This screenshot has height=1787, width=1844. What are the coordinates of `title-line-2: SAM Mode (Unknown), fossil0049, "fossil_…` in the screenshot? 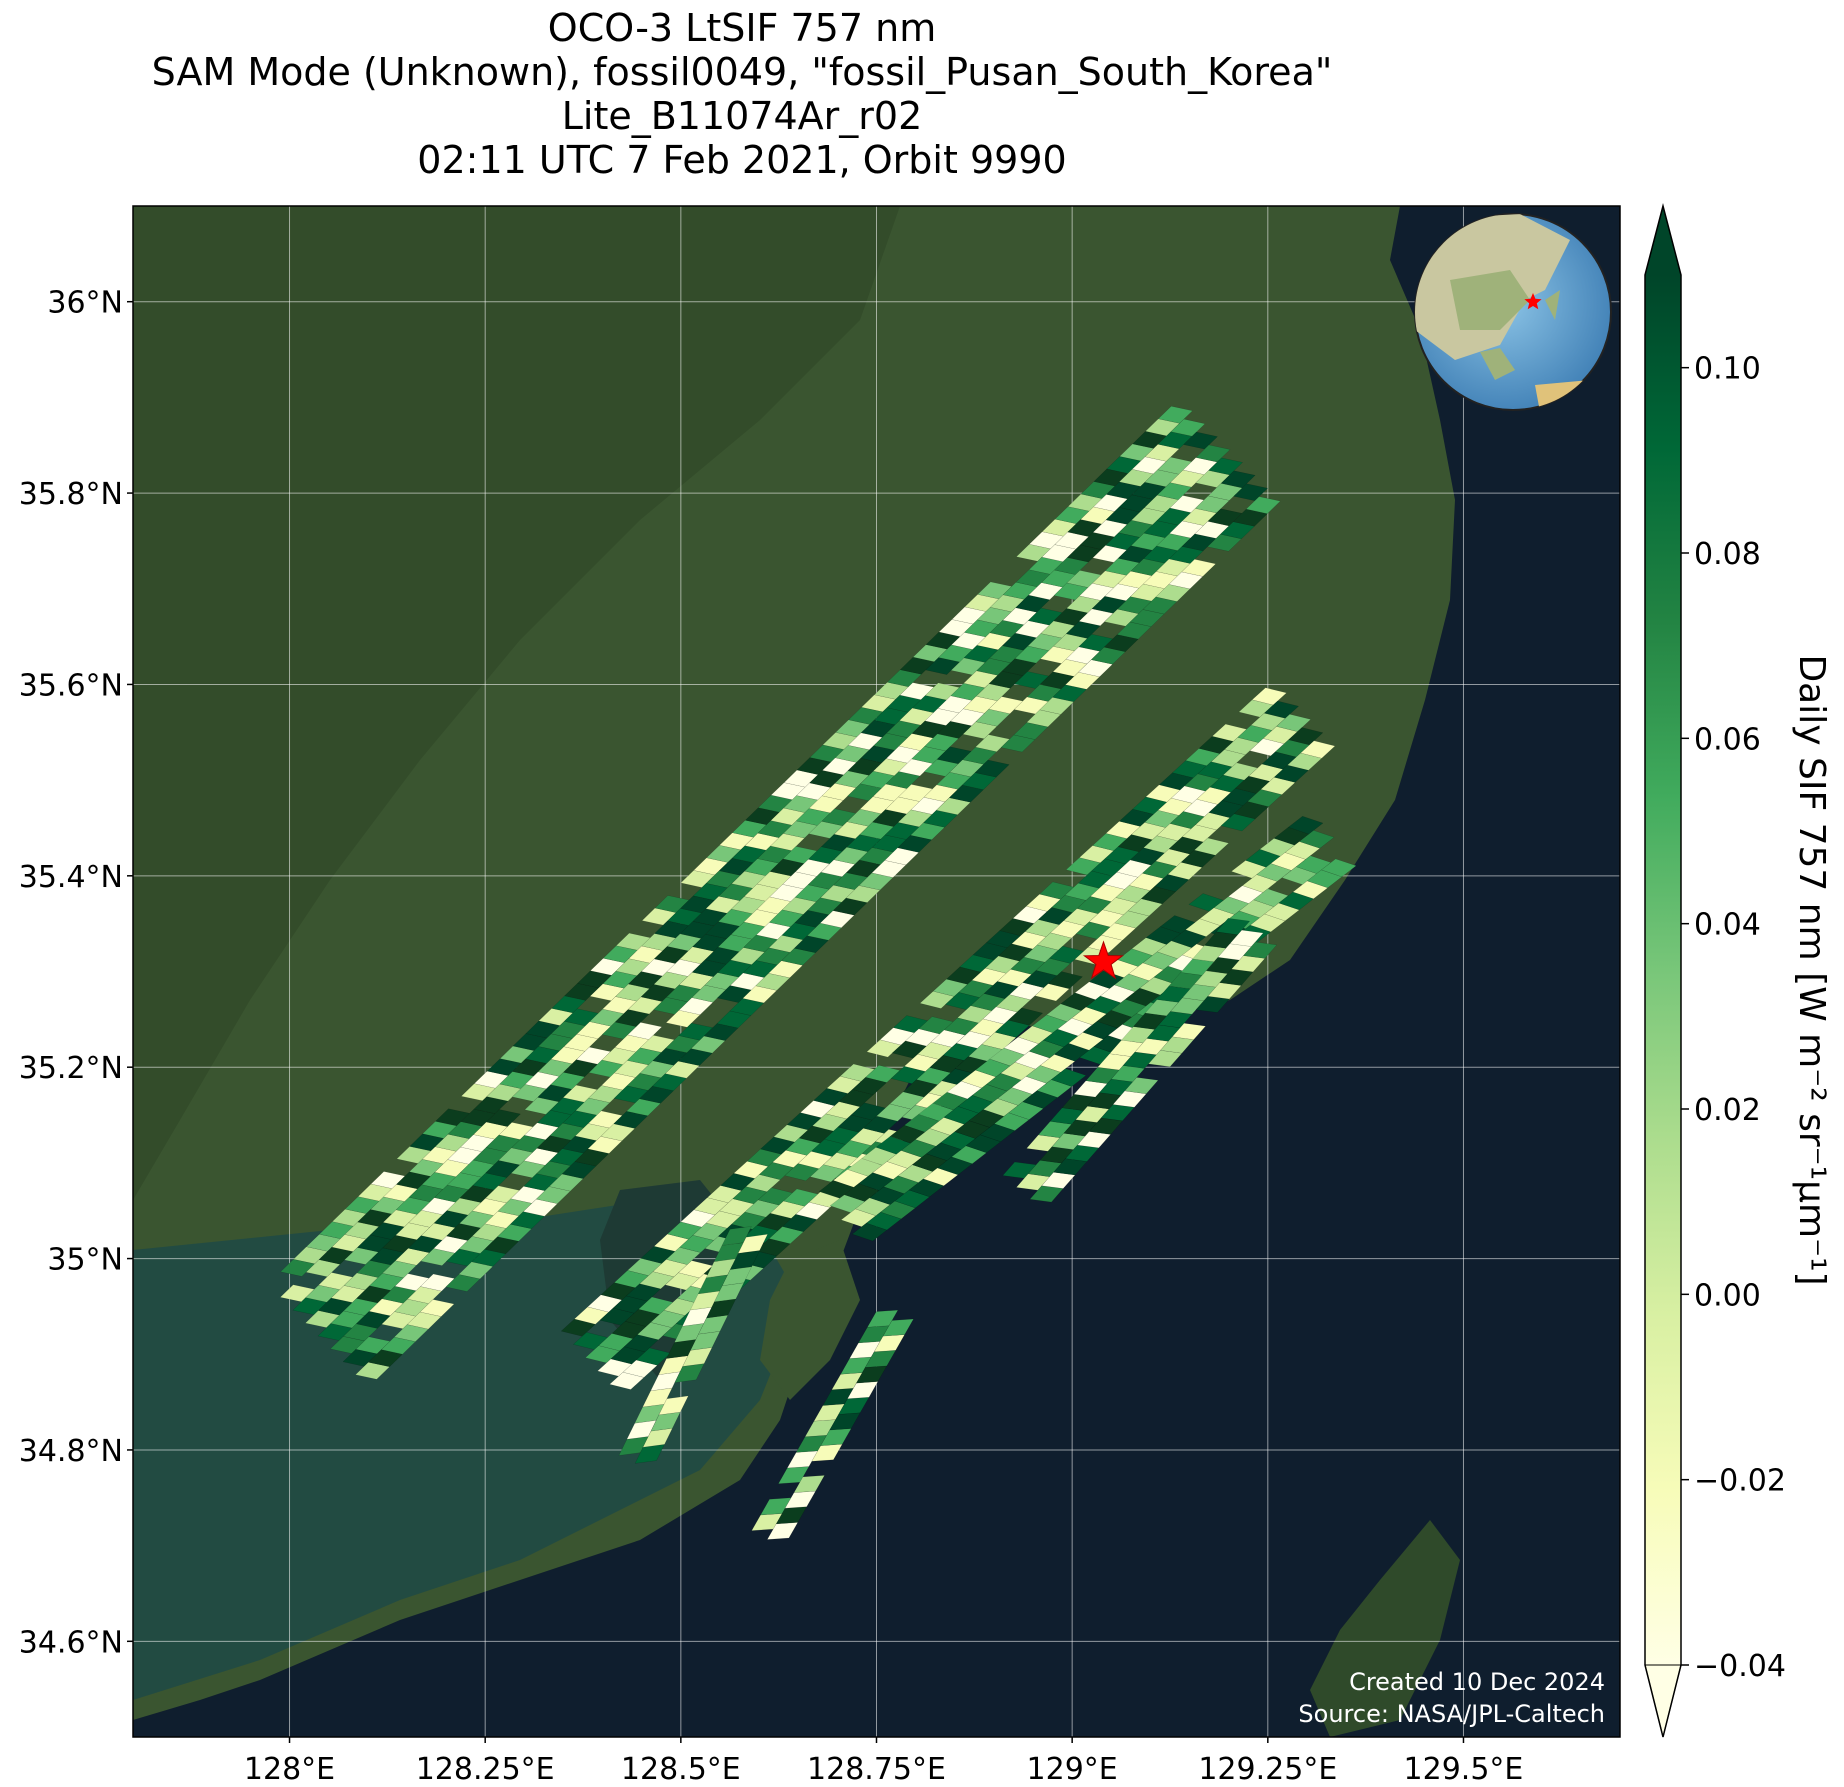 It's located at (742, 72).